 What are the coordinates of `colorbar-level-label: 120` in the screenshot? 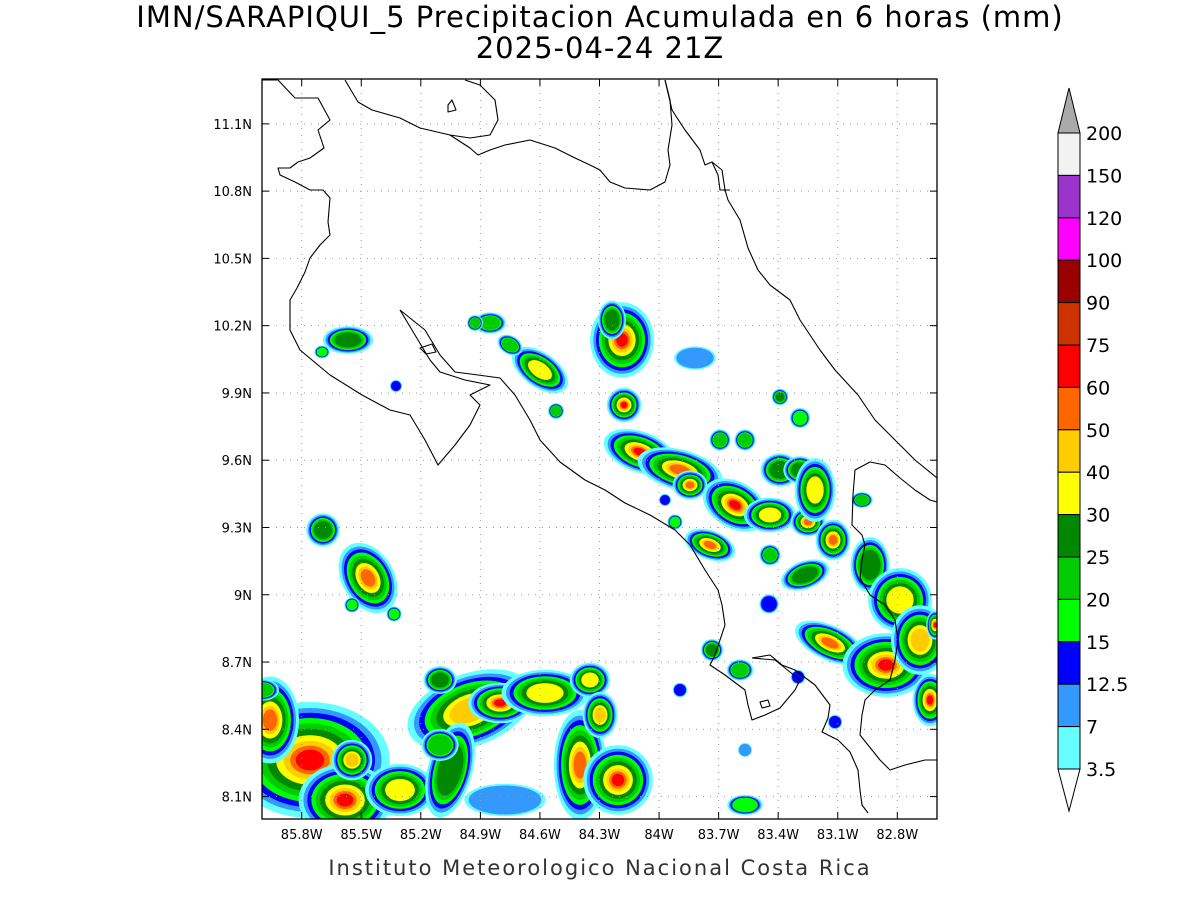 It's located at (1104, 219).